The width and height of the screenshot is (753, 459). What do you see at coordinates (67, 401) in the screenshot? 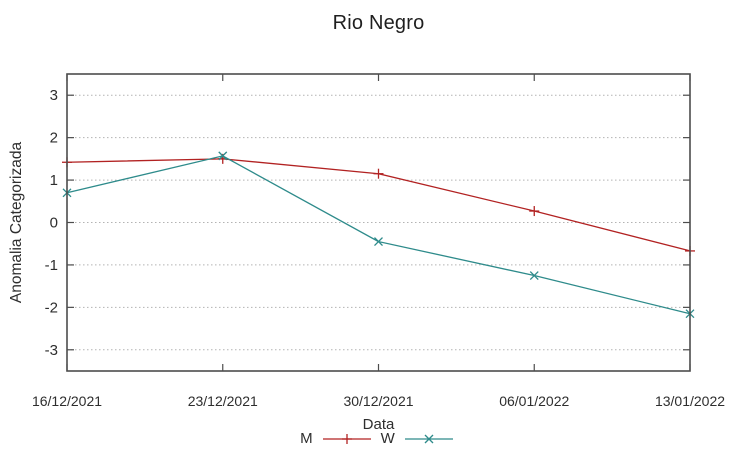
I see `xtick-label: 16/12/2021` at bounding box center [67, 401].